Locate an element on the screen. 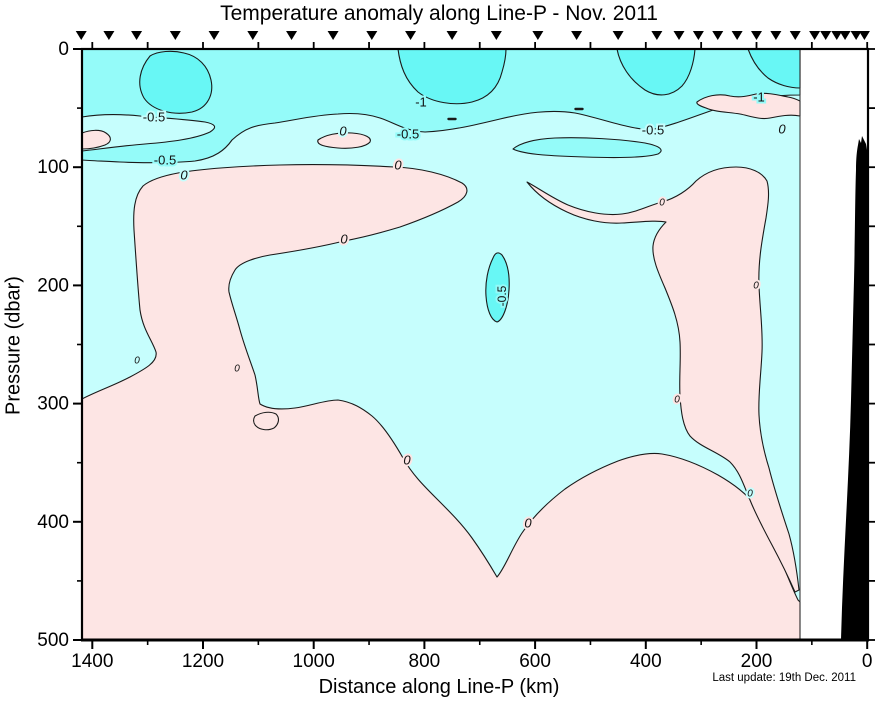  y-tick-label: 200 is located at coordinates (53, 285).